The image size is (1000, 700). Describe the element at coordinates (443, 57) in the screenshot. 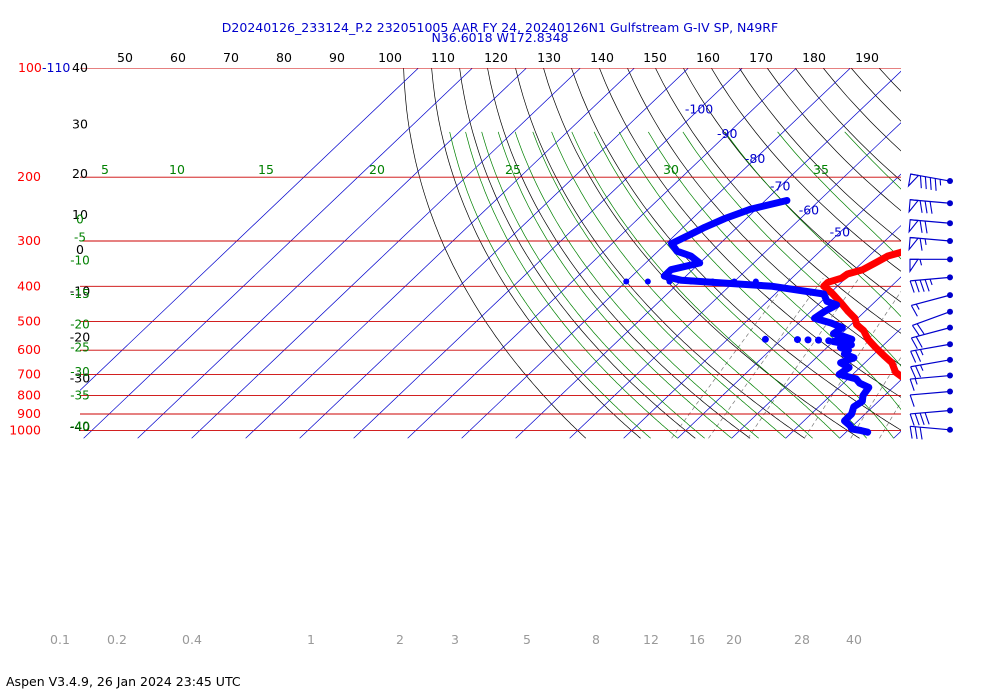

I see `theta-tick-label: 110` at that location.